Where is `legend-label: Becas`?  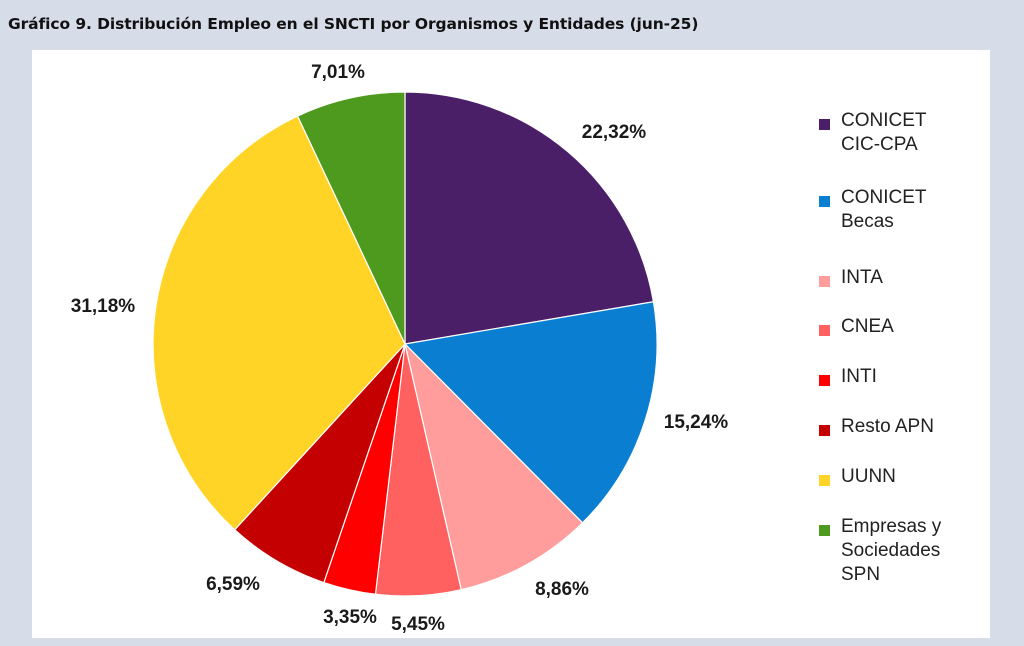 legend-label: Becas is located at coordinates (867, 221).